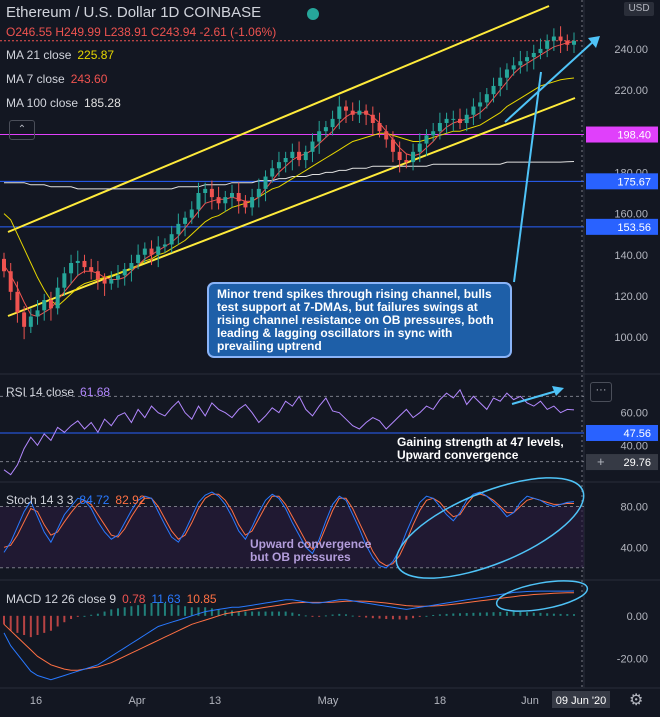  Describe the element at coordinates (61, 599) in the screenshot. I see `macd-label: MACD 12 26 close 9` at that location.